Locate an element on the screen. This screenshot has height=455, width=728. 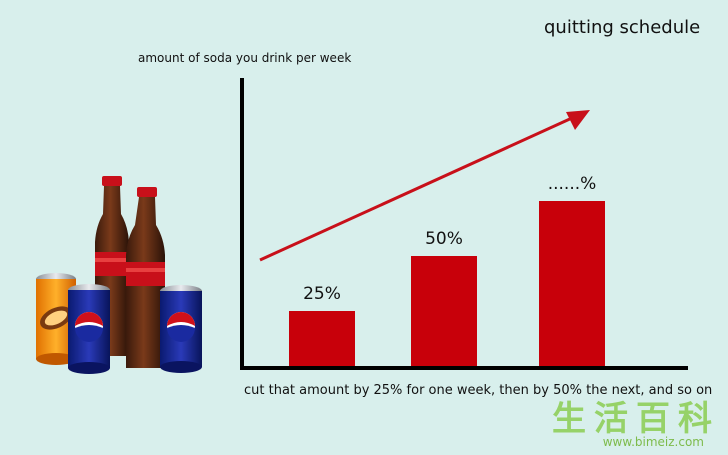
watermark: 生活百科 www.bimeiz.com is located at coordinates (625, 420).